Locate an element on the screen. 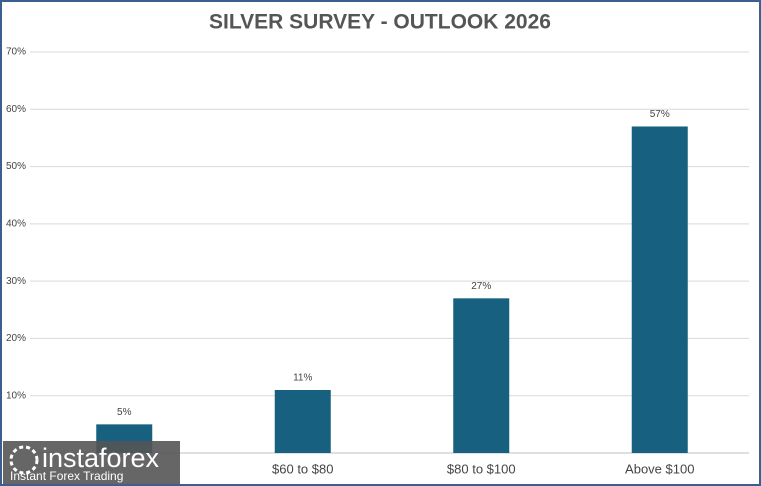 Image resolution: width=761 pixels, height=486 pixels. value-label: 57% is located at coordinates (660, 114).